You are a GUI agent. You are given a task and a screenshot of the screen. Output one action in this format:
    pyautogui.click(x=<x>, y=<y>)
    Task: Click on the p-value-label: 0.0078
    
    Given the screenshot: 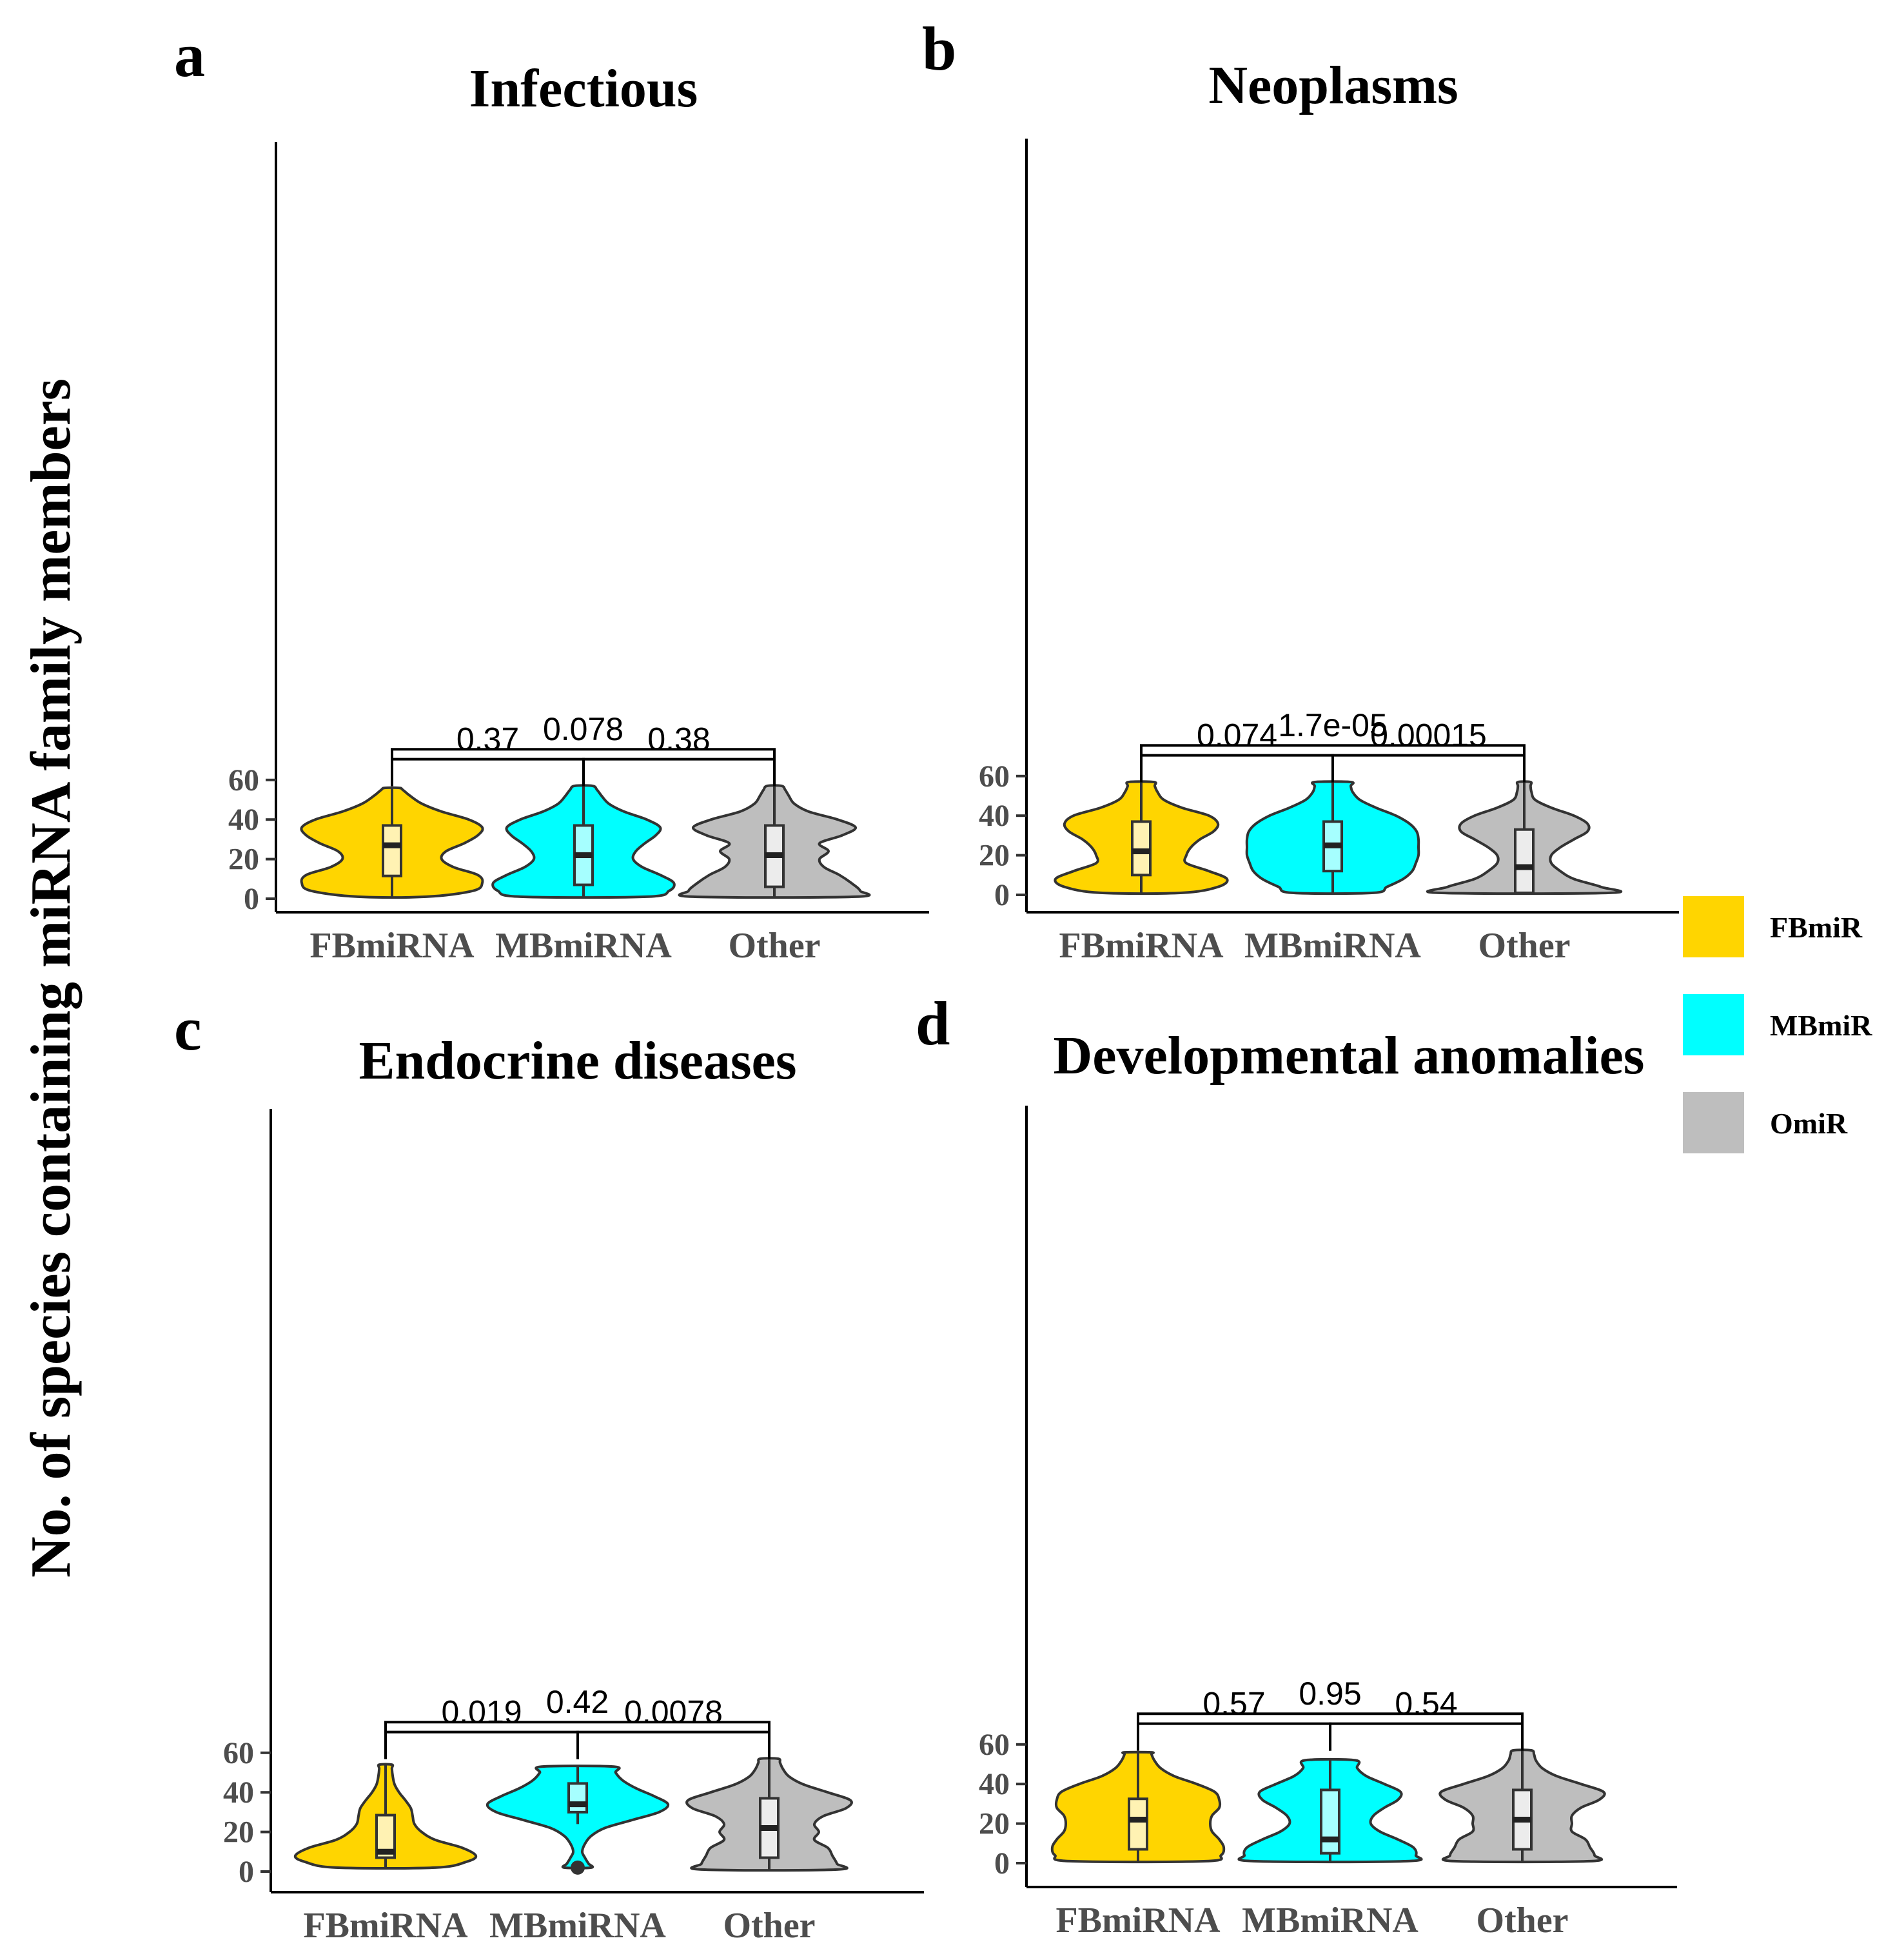 What is the action you would take?
    pyautogui.click(x=674, y=1712)
    